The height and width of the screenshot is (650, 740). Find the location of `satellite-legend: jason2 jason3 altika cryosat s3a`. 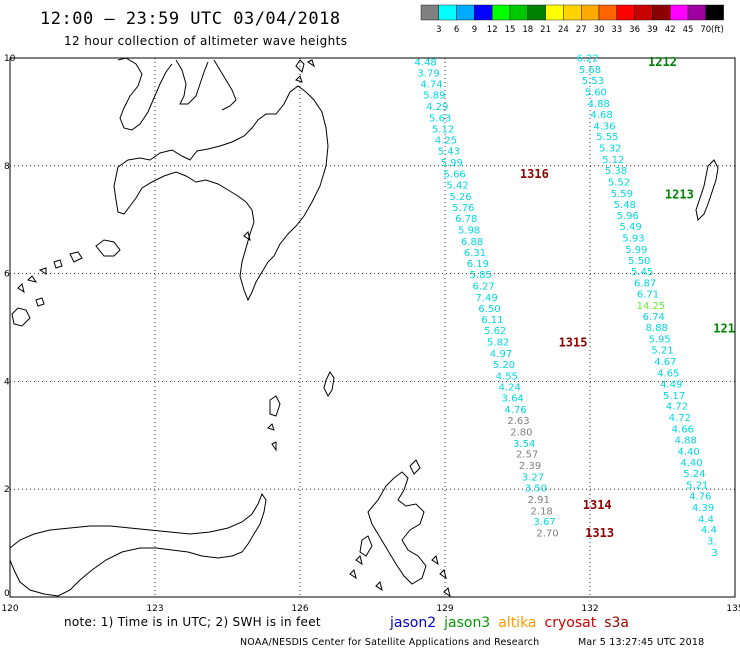

satellite-legend: jason2 jason3 altika cryosat s3a is located at coordinates (509, 623).